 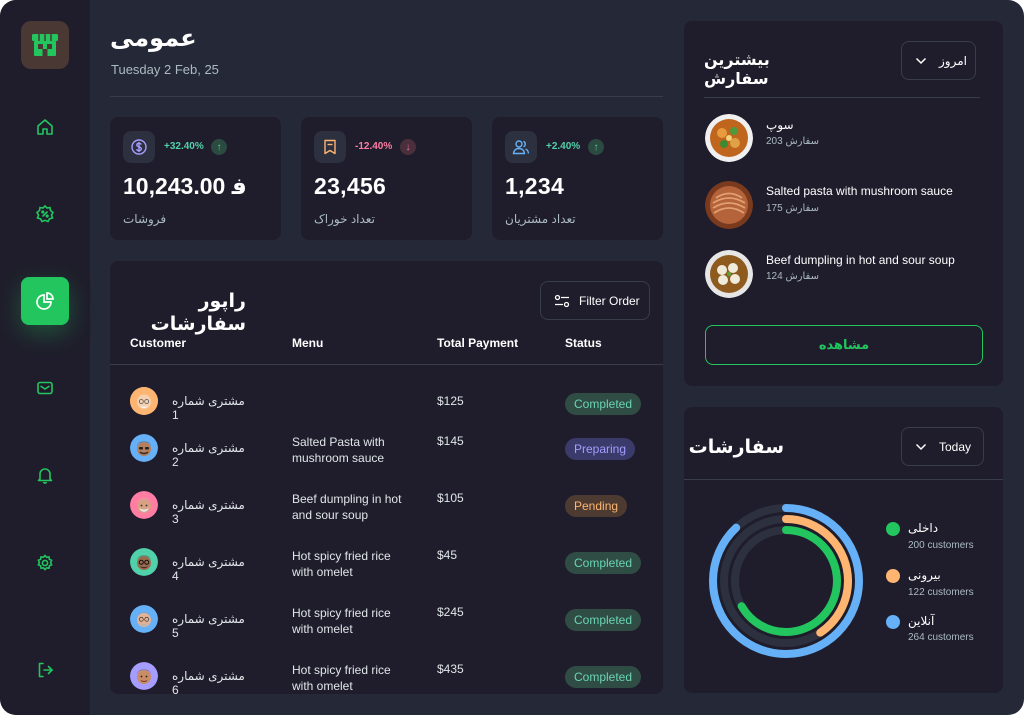 What do you see at coordinates (450, 612) in the screenshot?
I see `total-payment: $245` at bounding box center [450, 612].